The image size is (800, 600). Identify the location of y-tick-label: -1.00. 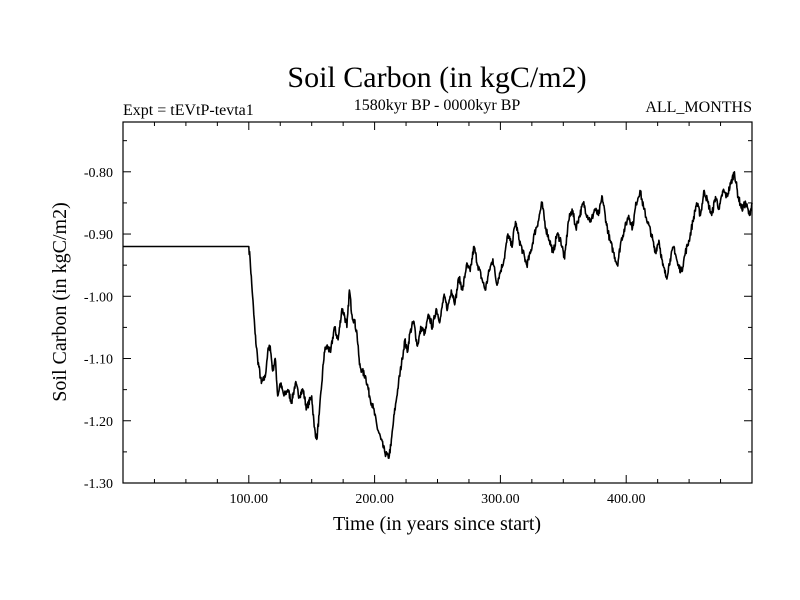
(98, 297).